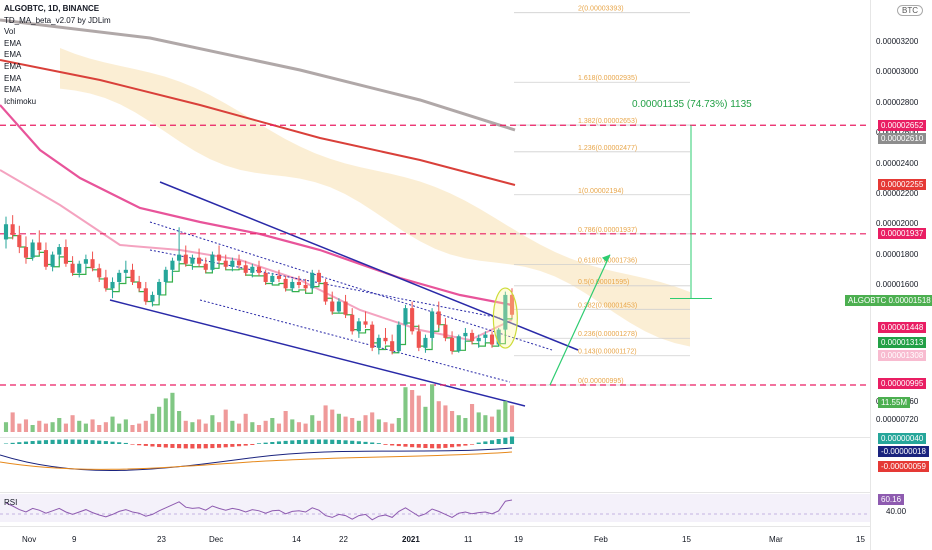 The image size is (932, 550). I want to click on time-axis-tick: 19, so click(518, 539).